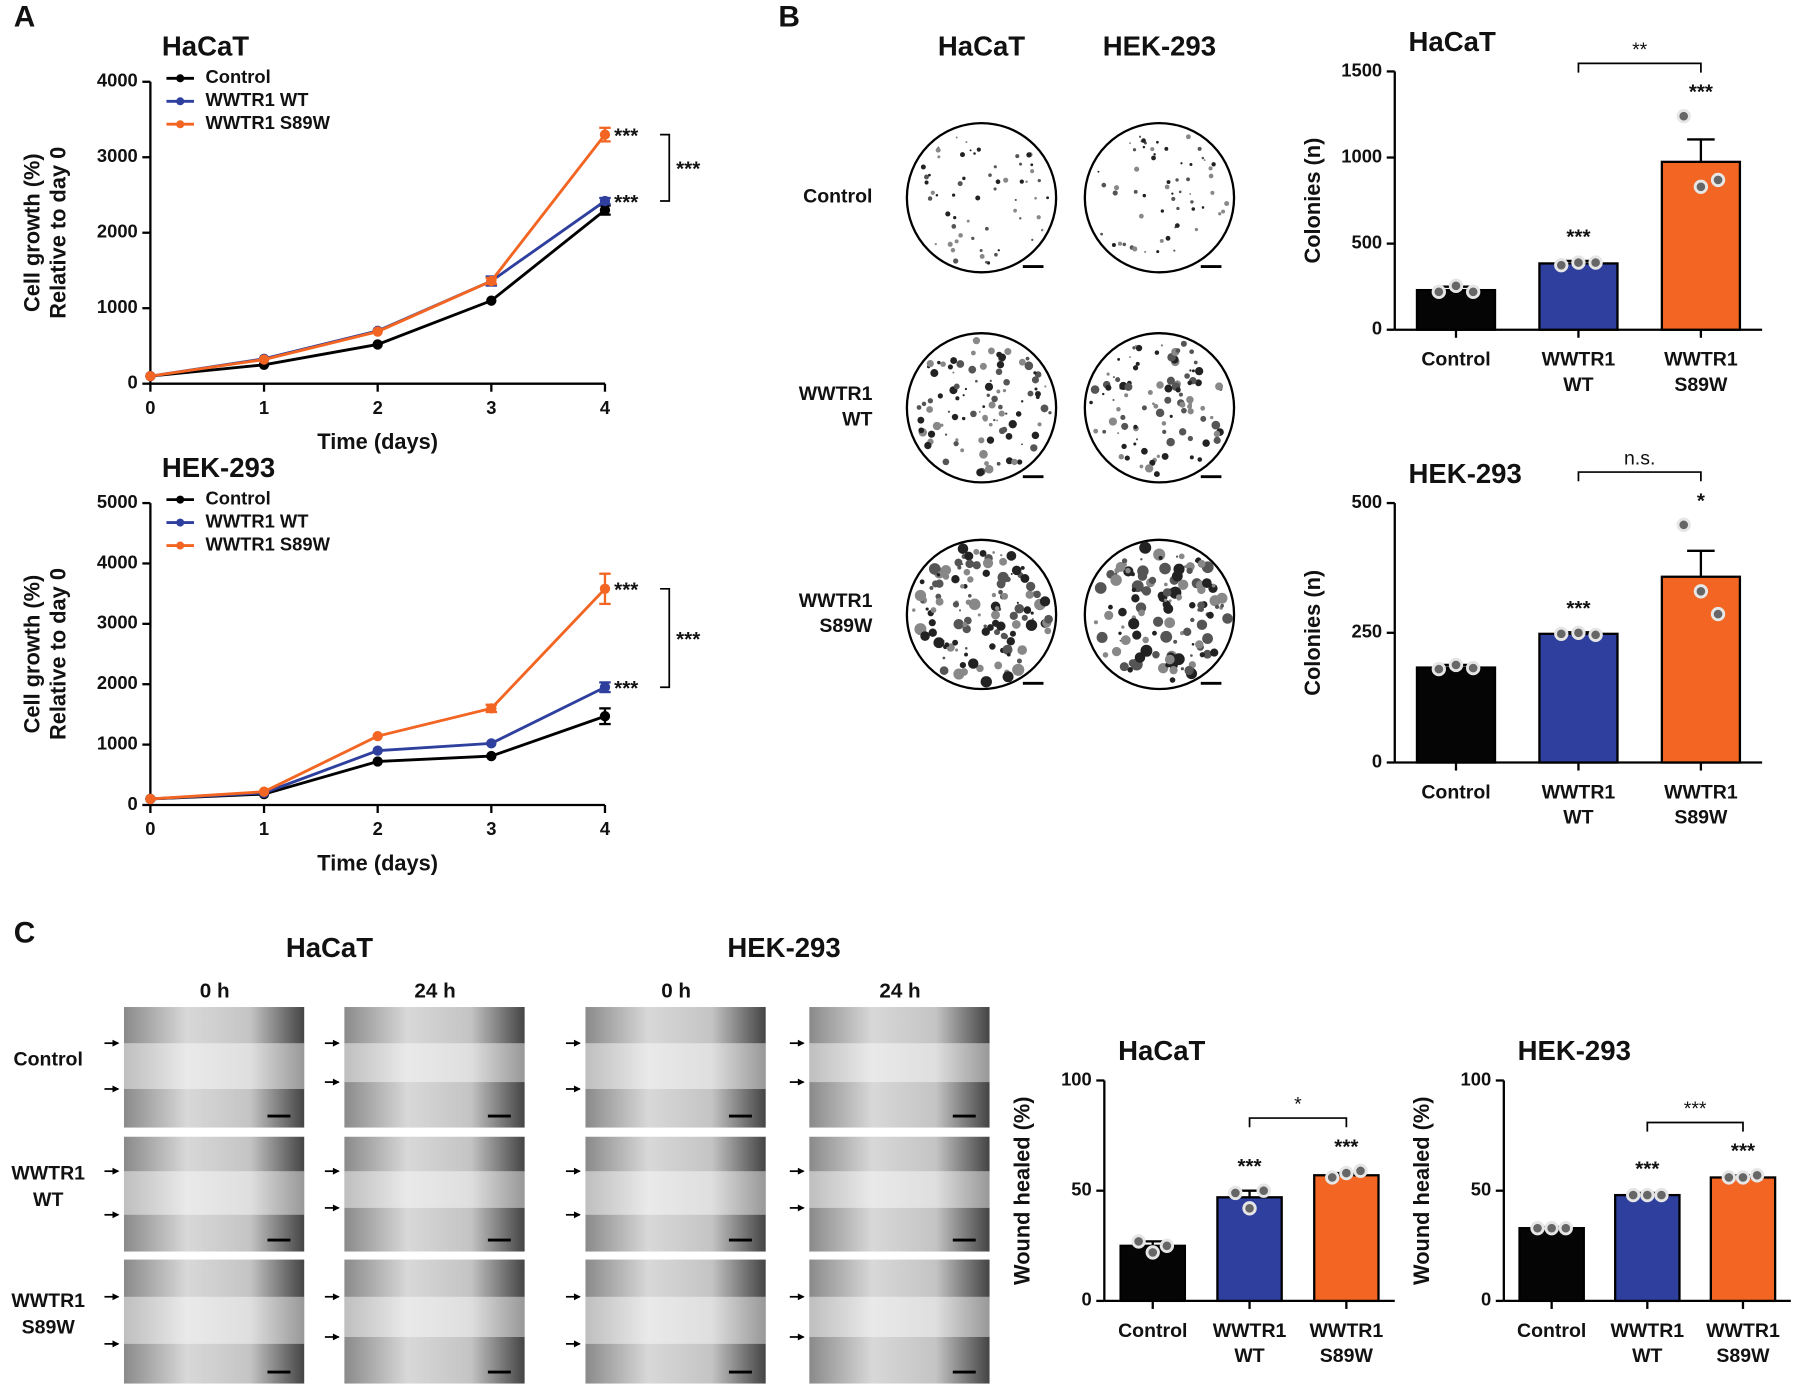  Describe the element at coordinates (605, 687) in the screenshot. I see `data-point` at that location.